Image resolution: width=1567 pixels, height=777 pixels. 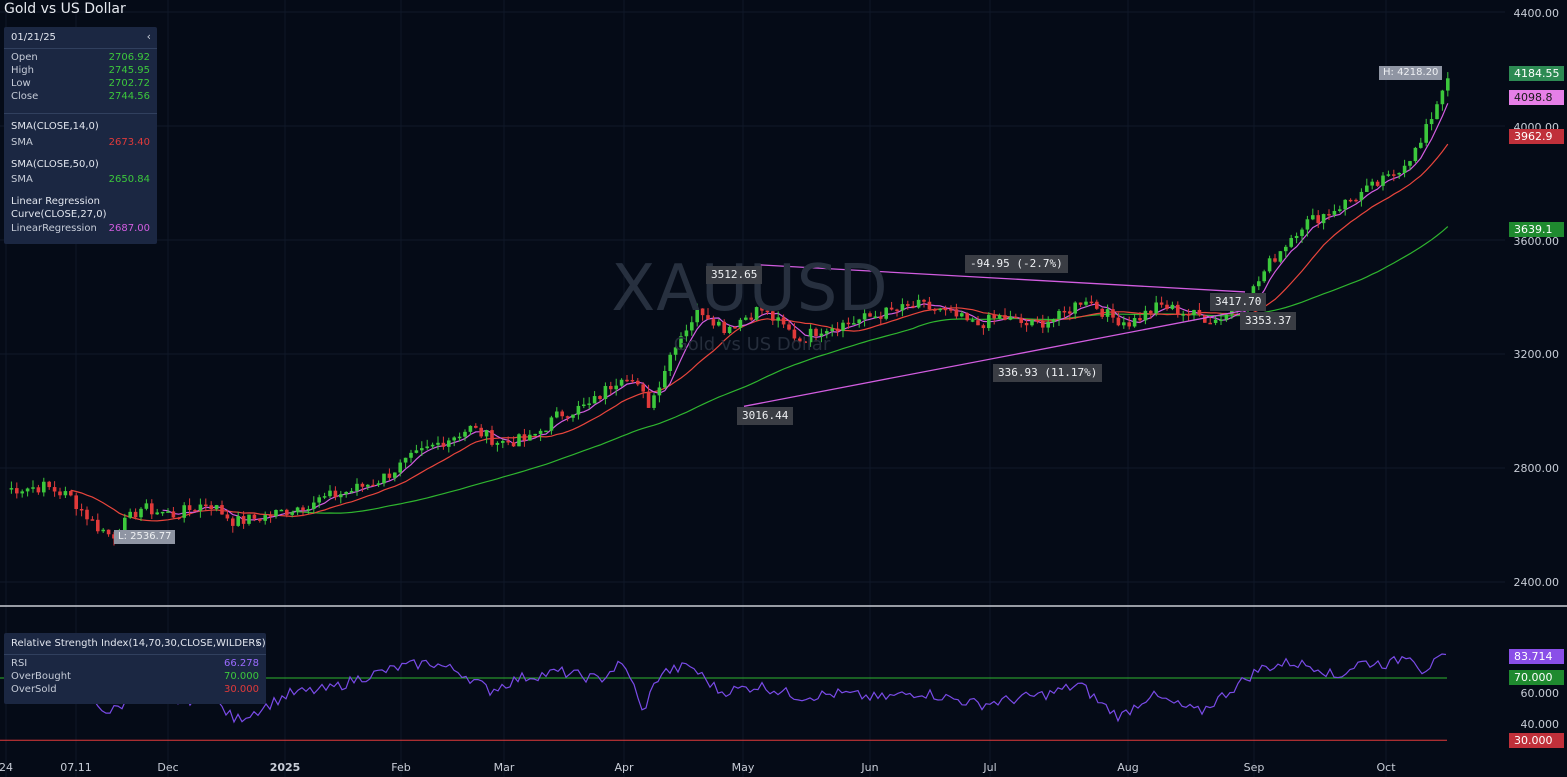 I want to click on upper-trend-end-label: 3417.70, so click(x=1238, y=302).